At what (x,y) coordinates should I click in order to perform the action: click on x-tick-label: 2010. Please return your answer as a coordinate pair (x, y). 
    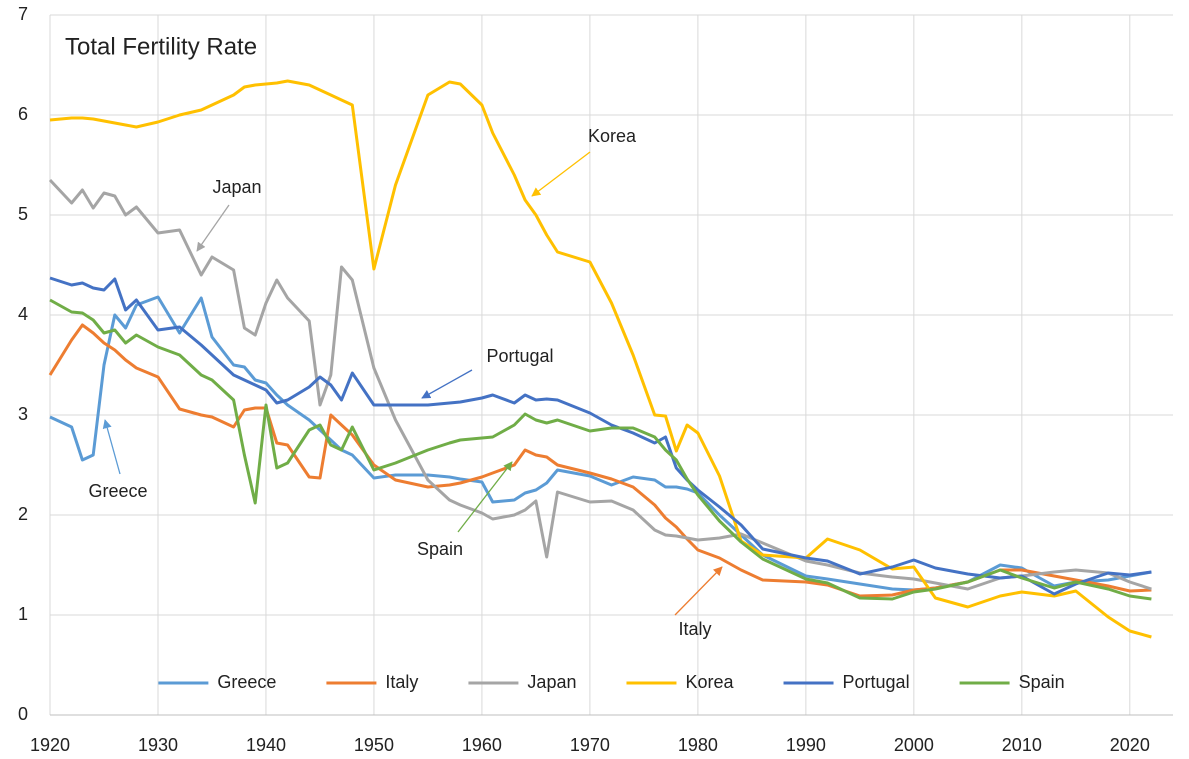
    Looking at the image, I should click on (1022, 745).